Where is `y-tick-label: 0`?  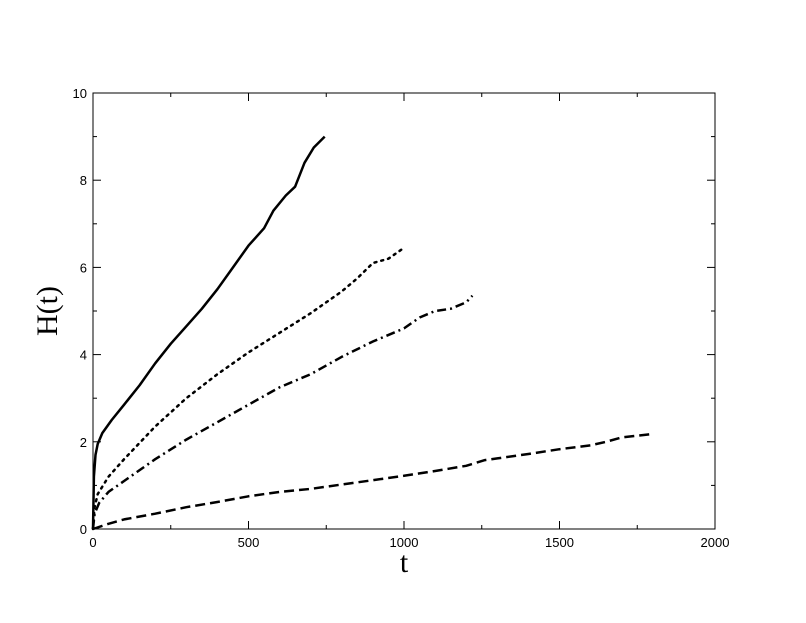
y-tick-label: 0 is located at coordinates (83, 529).